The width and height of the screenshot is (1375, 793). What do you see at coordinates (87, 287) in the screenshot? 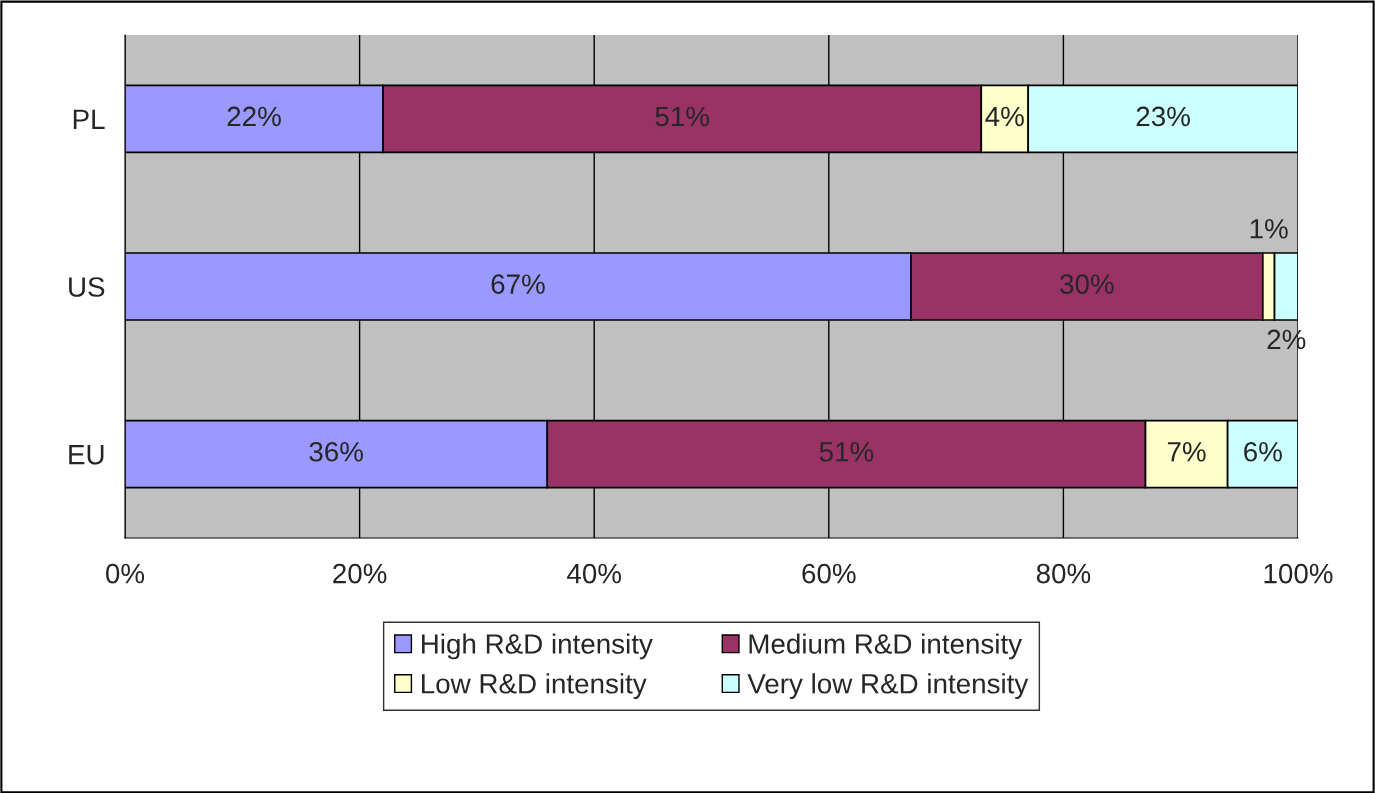
I see `y-tick-label: US` at bounding box center [87, 287].